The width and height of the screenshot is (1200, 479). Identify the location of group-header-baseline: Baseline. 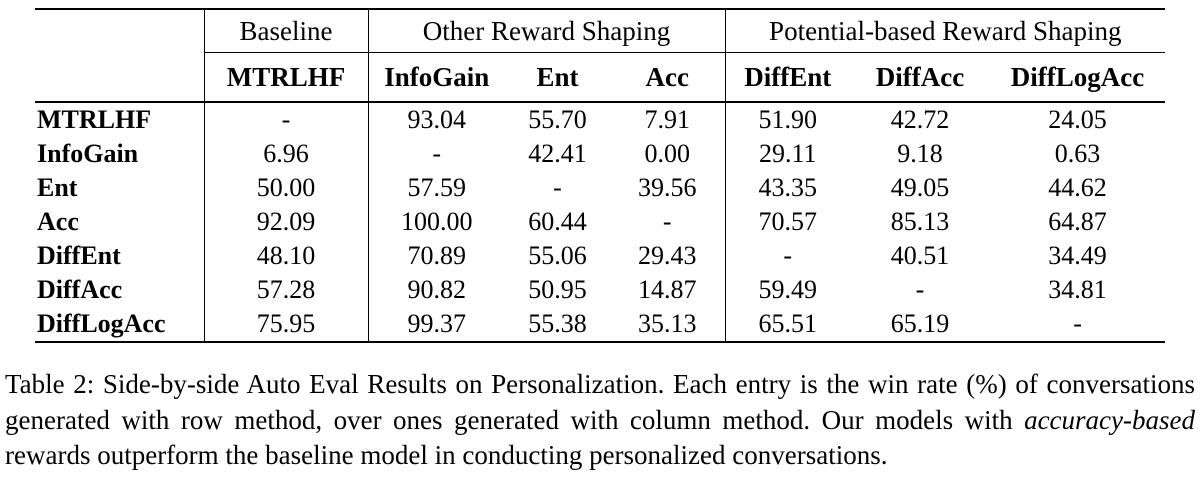
(285, 31).